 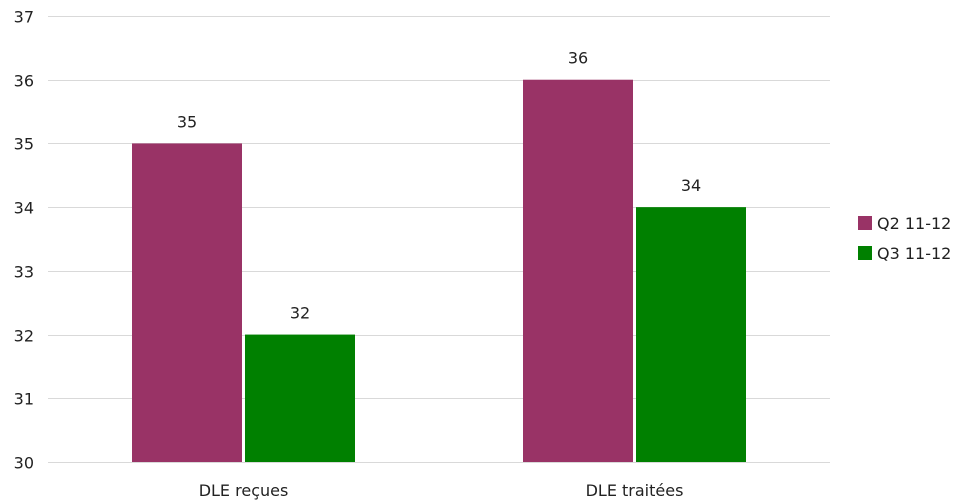 What do you see at coordinates (441, 490) in the screenshot?
I see `x-axis: DLE reçues DLE traitées` at bounding box center [441, 490].